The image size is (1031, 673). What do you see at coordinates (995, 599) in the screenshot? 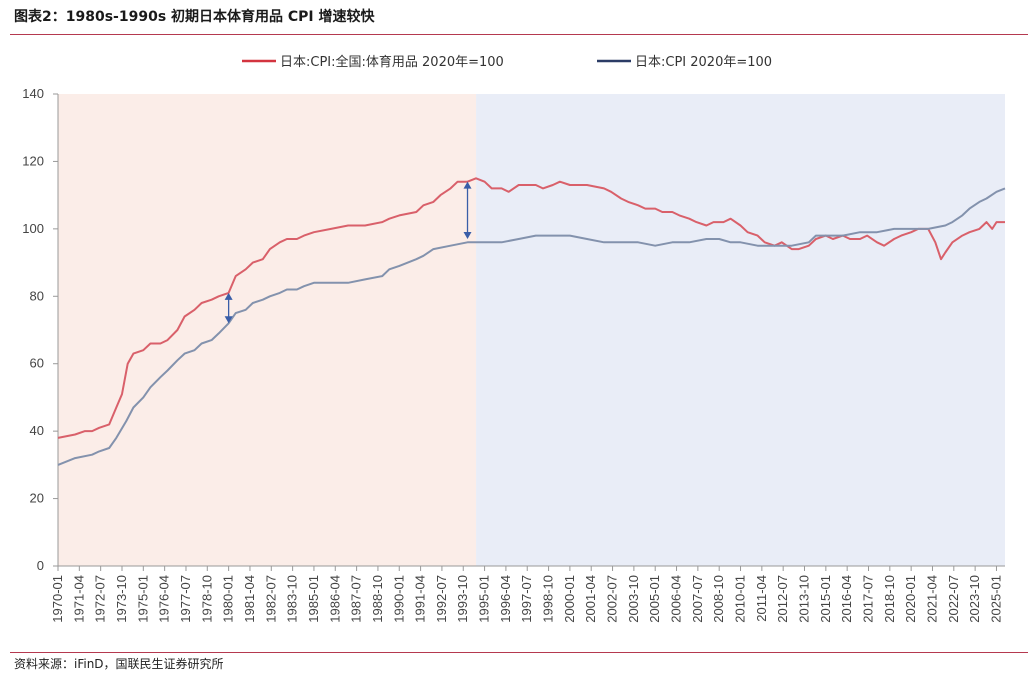
I see `x-tick-label: 2025-01` at bounding box center [995, 599].